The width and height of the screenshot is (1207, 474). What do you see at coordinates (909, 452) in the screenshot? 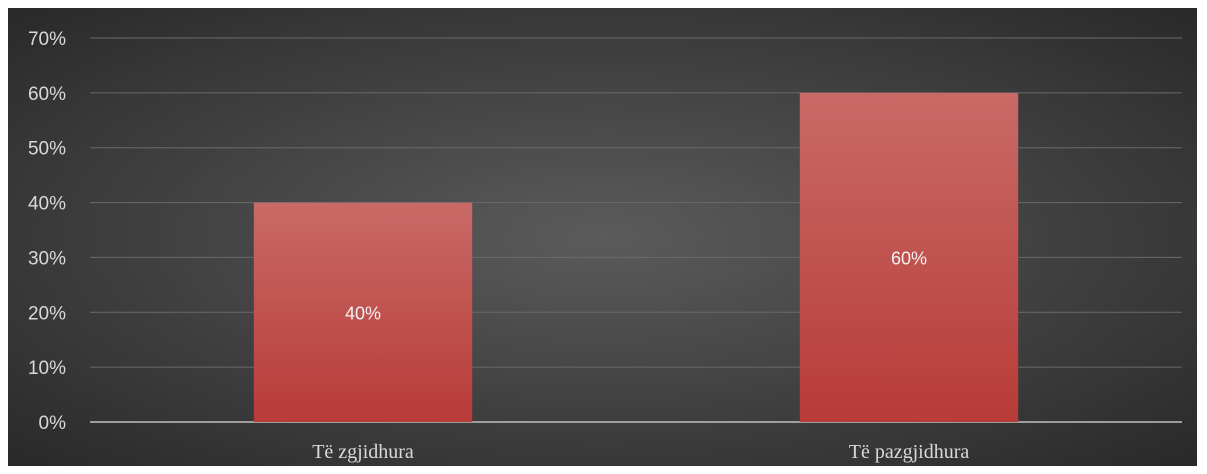
I see `x-tick-label: Të pazgjidhura` at bounding box center [909, 452].